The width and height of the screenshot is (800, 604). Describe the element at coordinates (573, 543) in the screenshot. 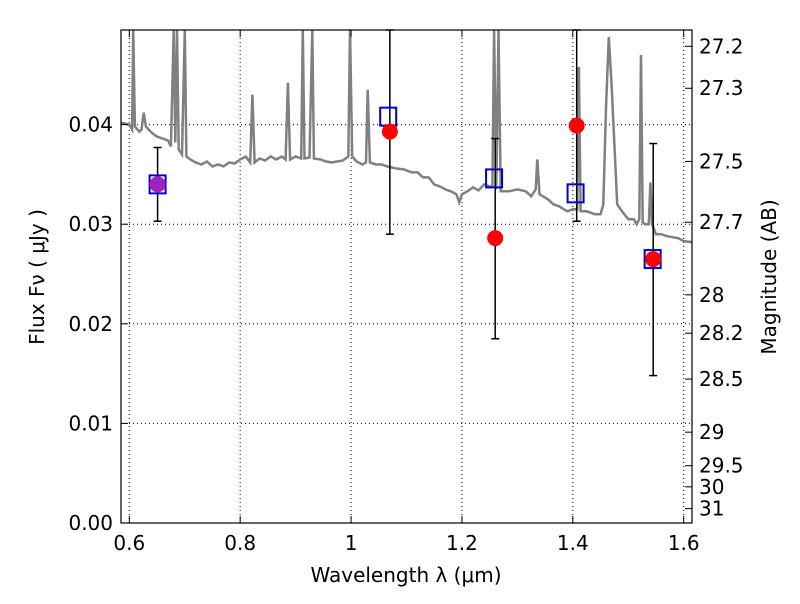

I see `x-tick-label: 1.4` at that location.